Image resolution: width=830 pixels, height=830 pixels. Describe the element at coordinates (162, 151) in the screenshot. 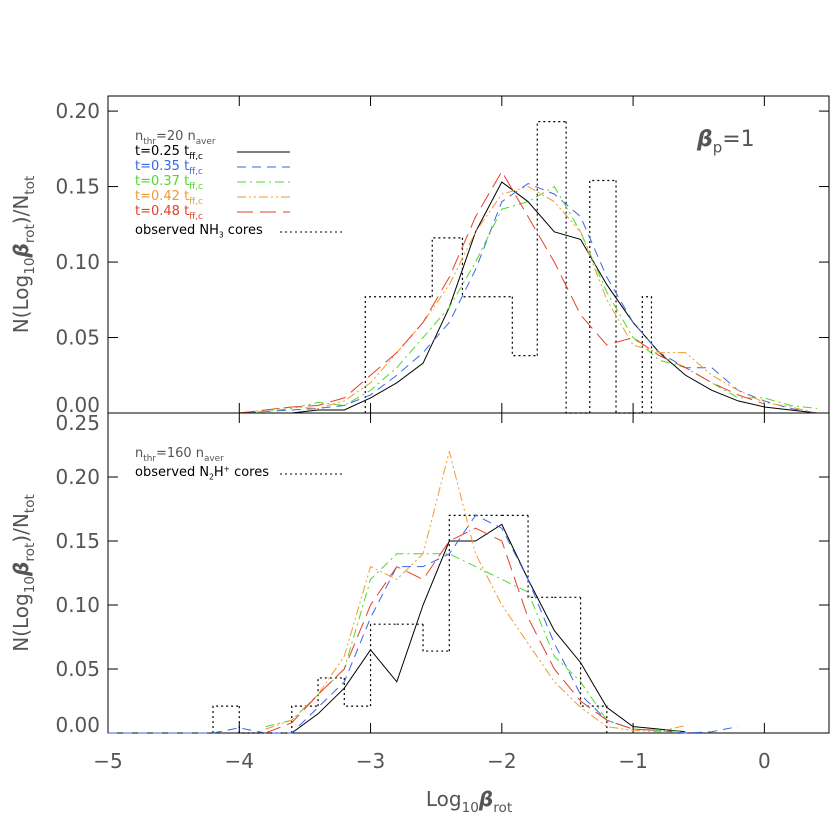

I see `label-part: t=0.25 t` at that location.